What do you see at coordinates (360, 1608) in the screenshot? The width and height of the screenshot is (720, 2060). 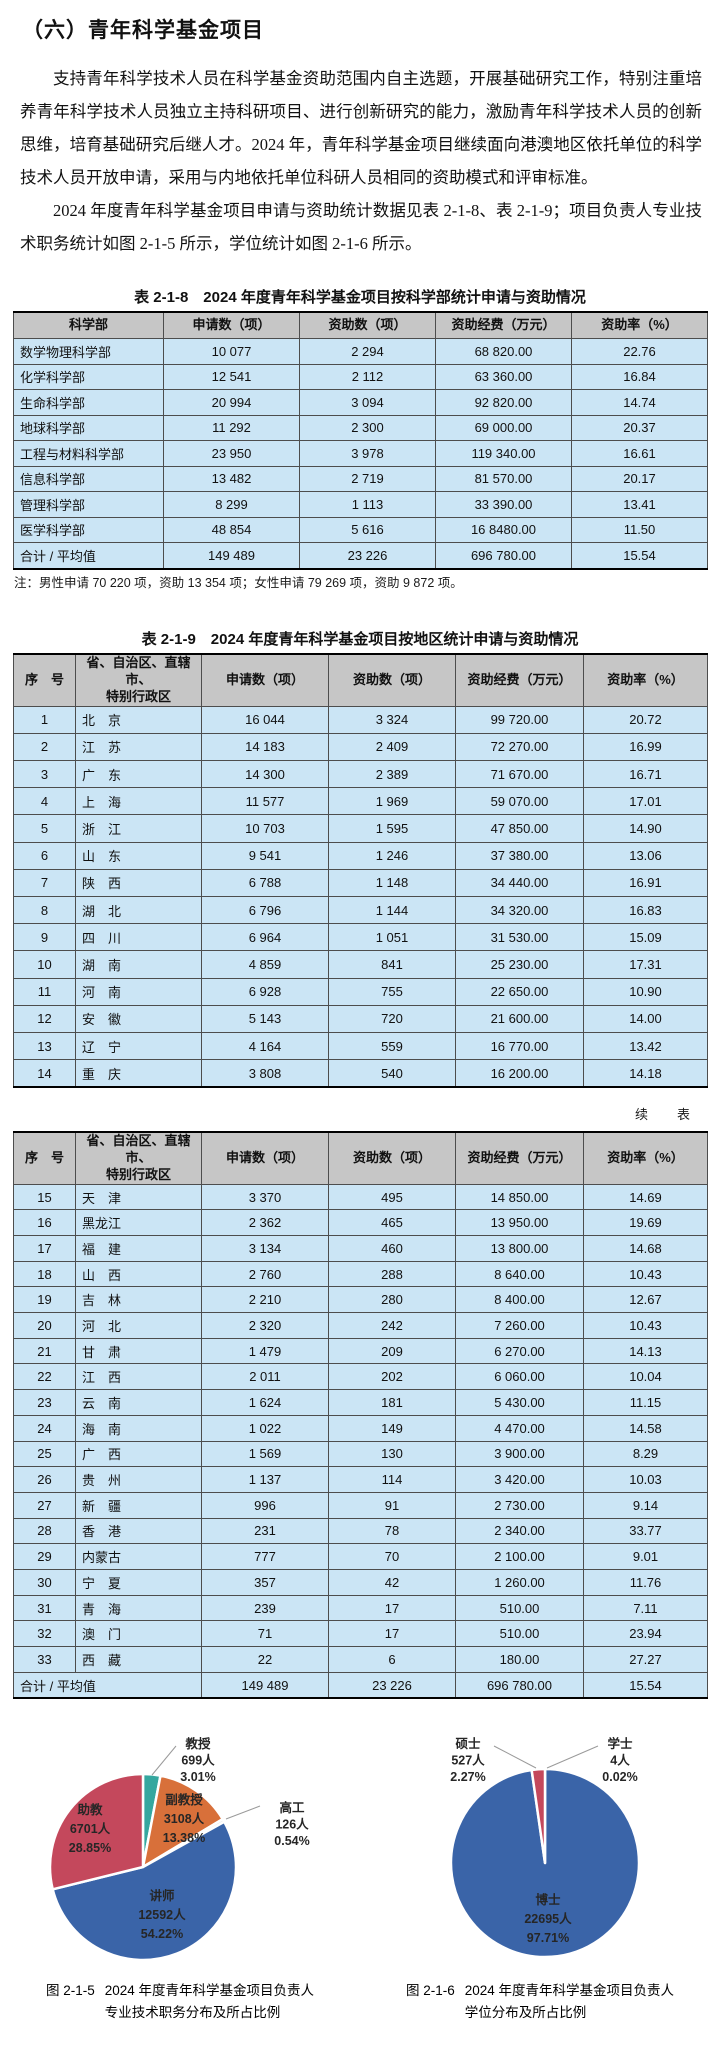 I see `table-row: 31 青 海 239 17 510.00 7.11` at bounding box center [360, 1608].